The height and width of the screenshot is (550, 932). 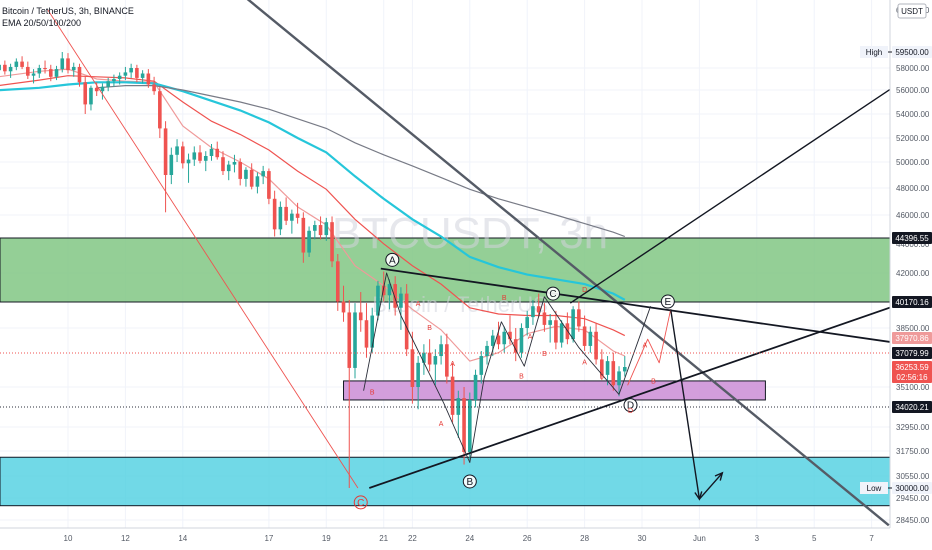 I want to click on price-tag-side-label: Low, so click(x=874, y=488).